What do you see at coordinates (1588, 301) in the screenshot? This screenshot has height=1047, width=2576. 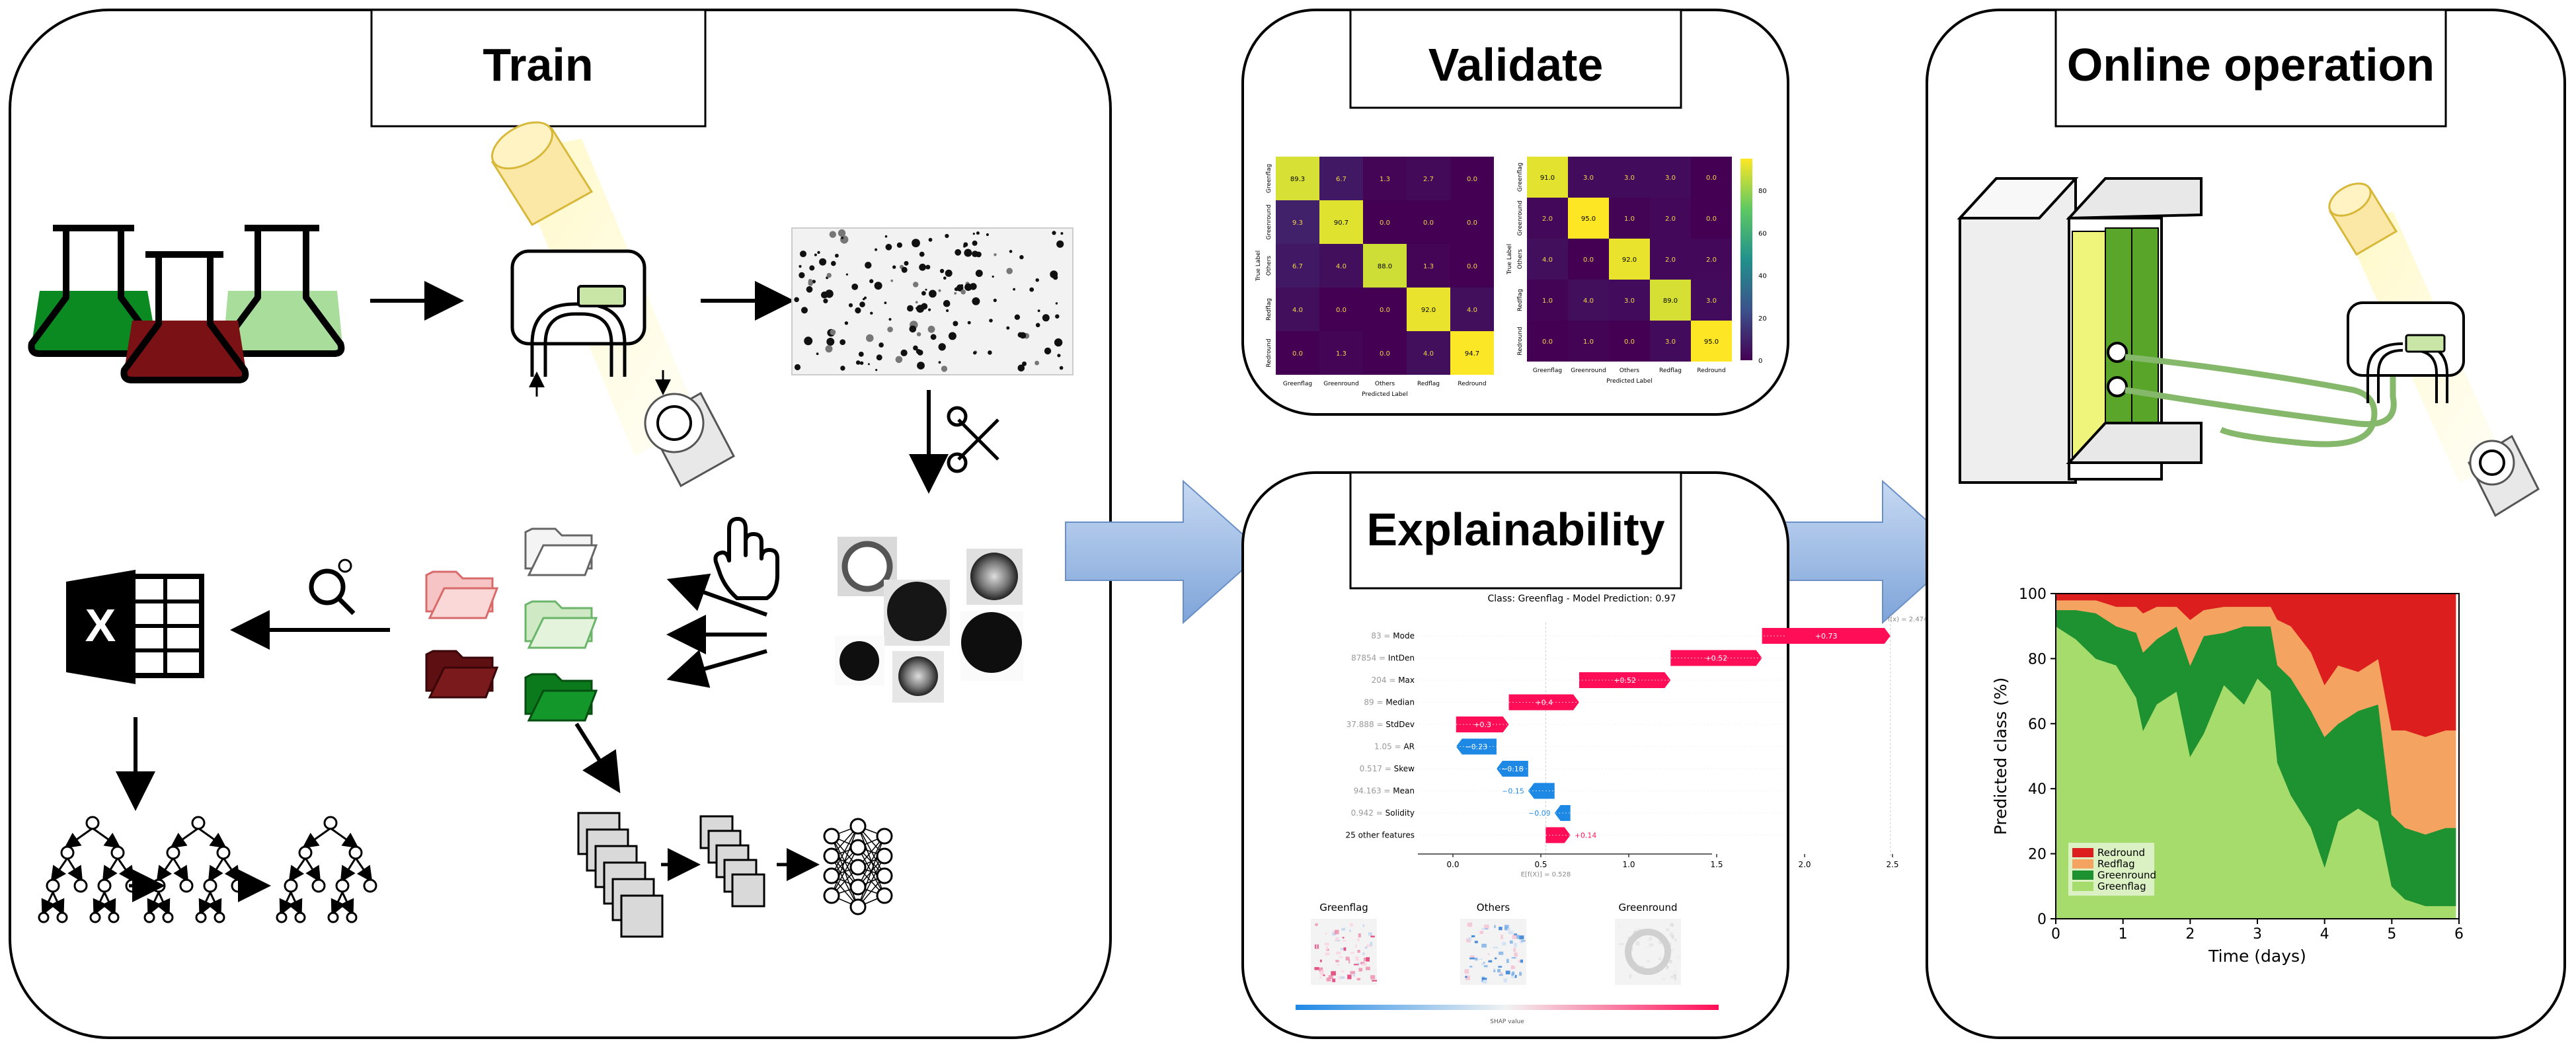 I see `cm-value: 4.0` at bounding box center [1588, 301].